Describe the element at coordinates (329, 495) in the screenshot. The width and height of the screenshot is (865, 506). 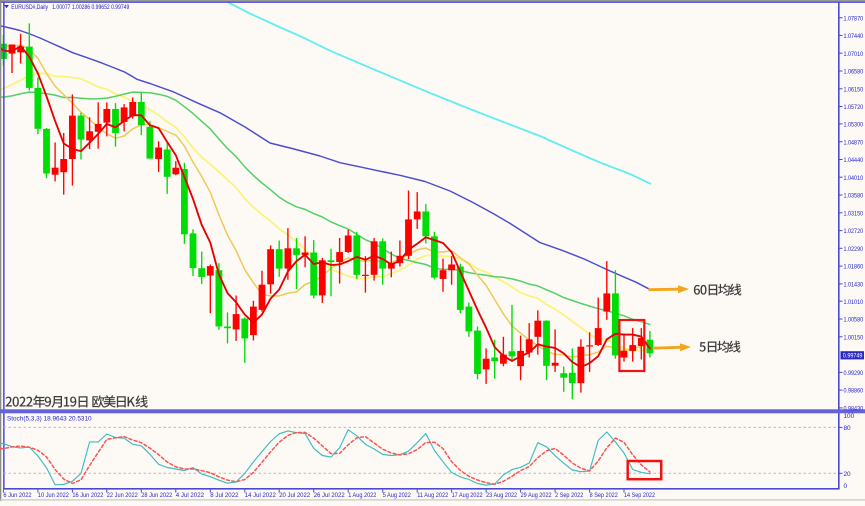
I see `svg-text: 26 Jul 2022` at that location.